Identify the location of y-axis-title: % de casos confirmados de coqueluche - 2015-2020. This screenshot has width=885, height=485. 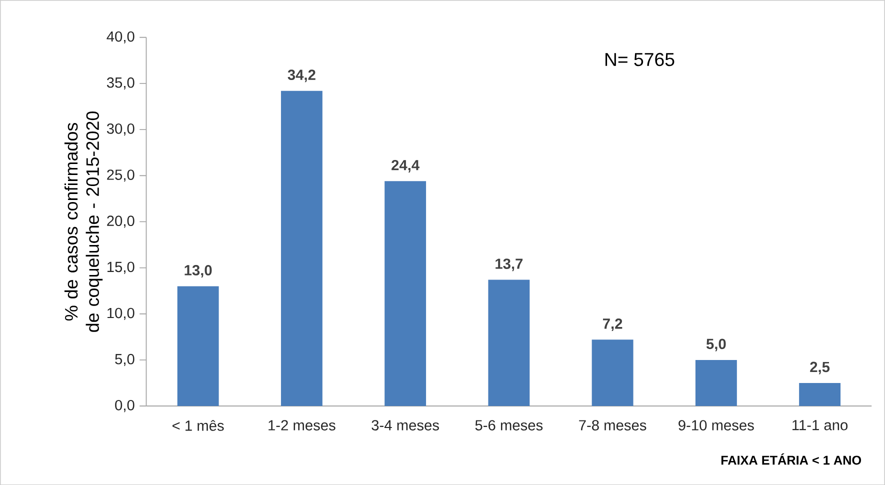
(83, 221).